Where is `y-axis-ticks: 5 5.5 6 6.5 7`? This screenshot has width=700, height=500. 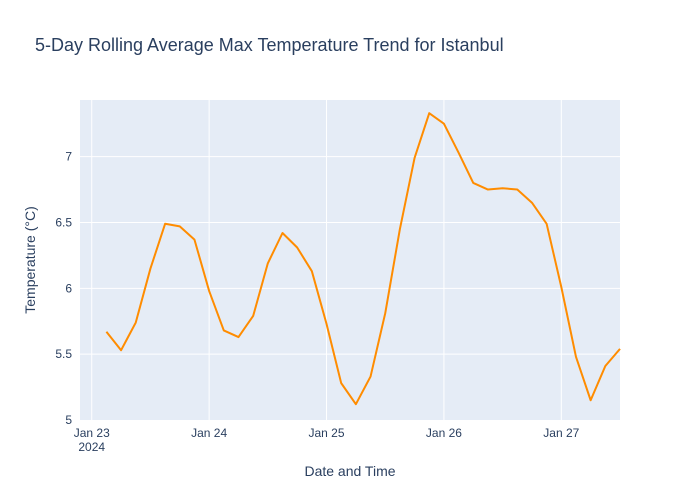
y-axis-ticks: 5 5.5 6 6.5 7 is located at coordinates (63, 288).